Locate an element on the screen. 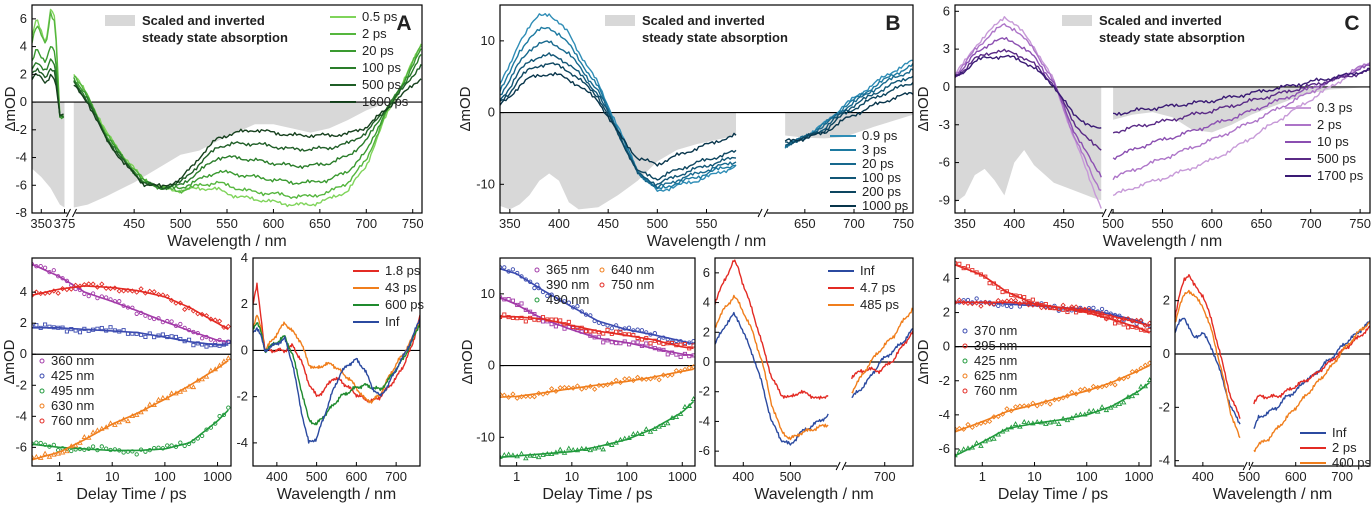  legend-label: 365 nm is located at coordinates (567, 269).